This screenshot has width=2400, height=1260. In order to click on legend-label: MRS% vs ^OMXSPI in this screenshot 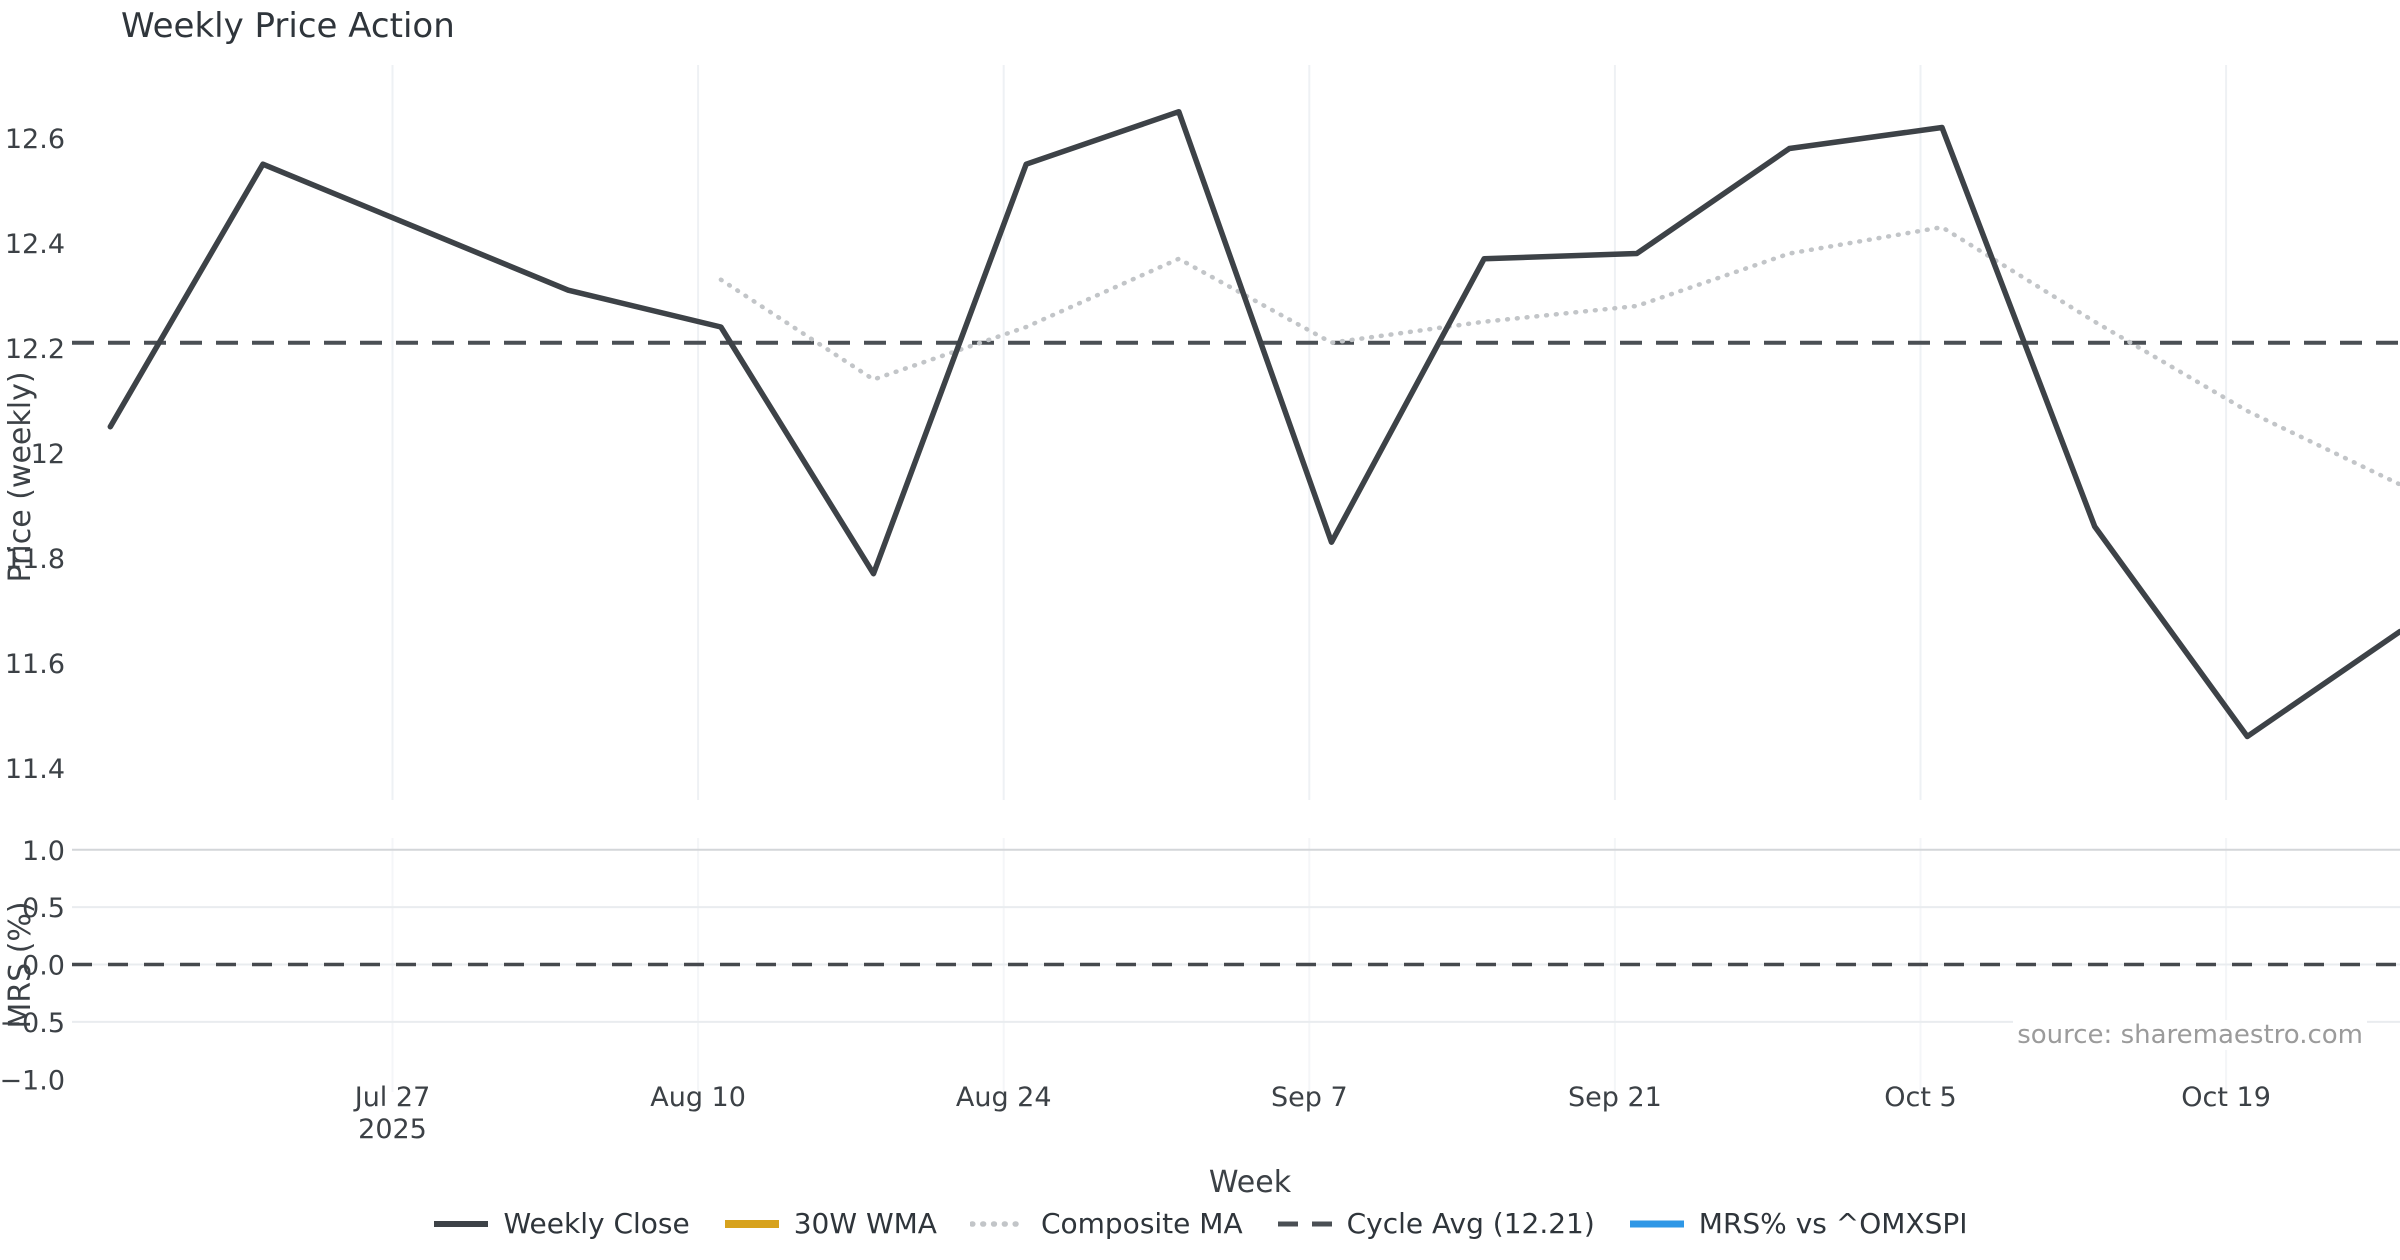, I will do `click(1833, 1223)`.